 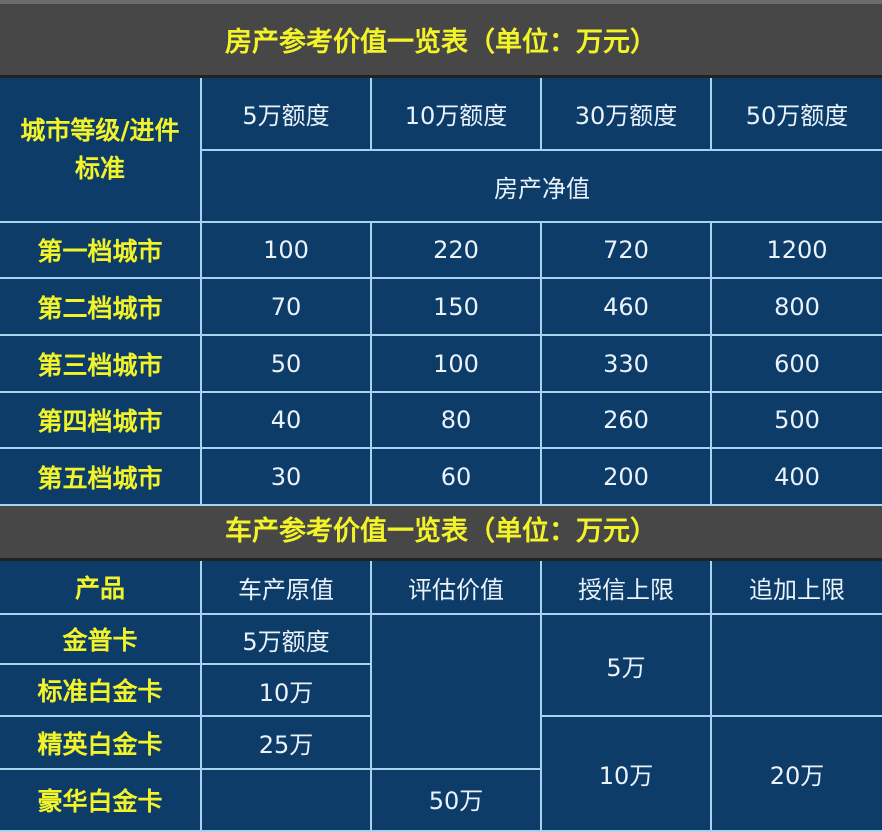 I want to click on cell: 200, so click(x=626, y=476).